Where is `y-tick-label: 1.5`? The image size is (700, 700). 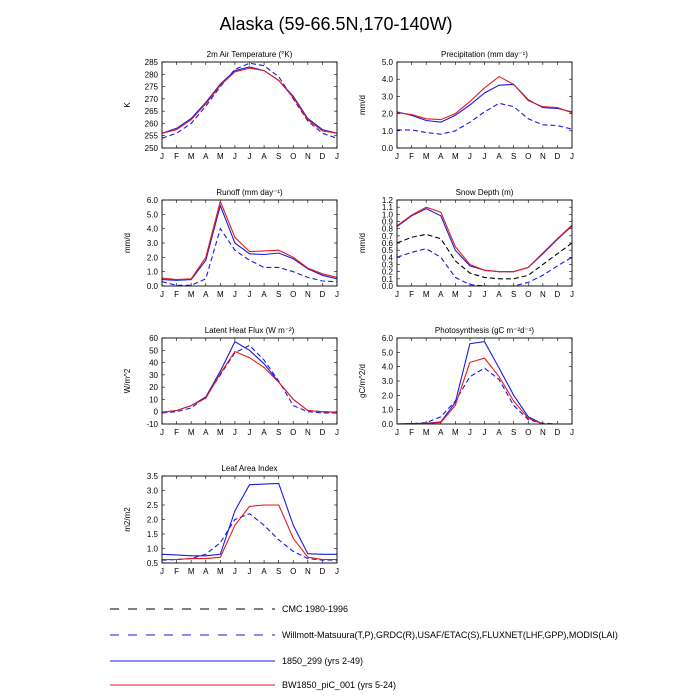
y-tick-label: 1.5 is located at coordinates (153, 534).